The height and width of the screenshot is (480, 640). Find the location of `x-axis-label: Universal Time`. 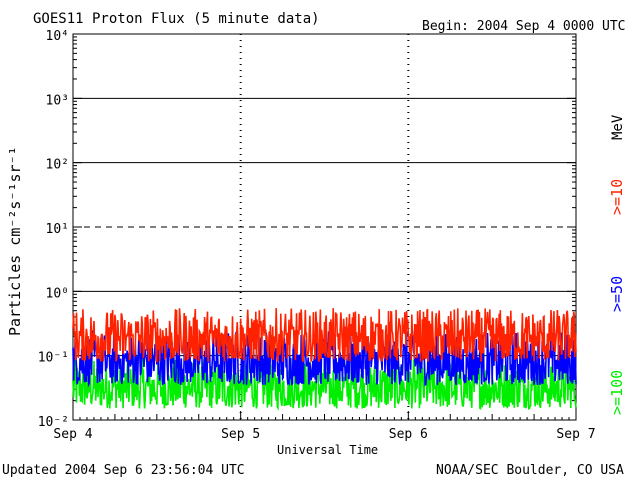

x-axis-label: Universal Time is located at coordinates (327, 450).